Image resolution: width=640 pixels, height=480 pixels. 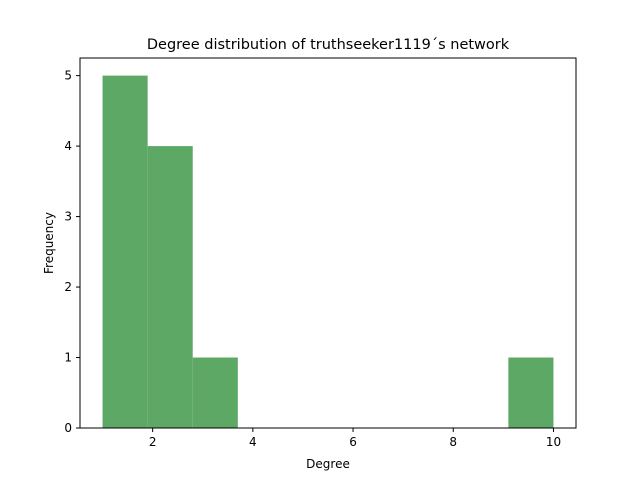 I want to click on y-tick-label: 5, so click(x=68, y=76).